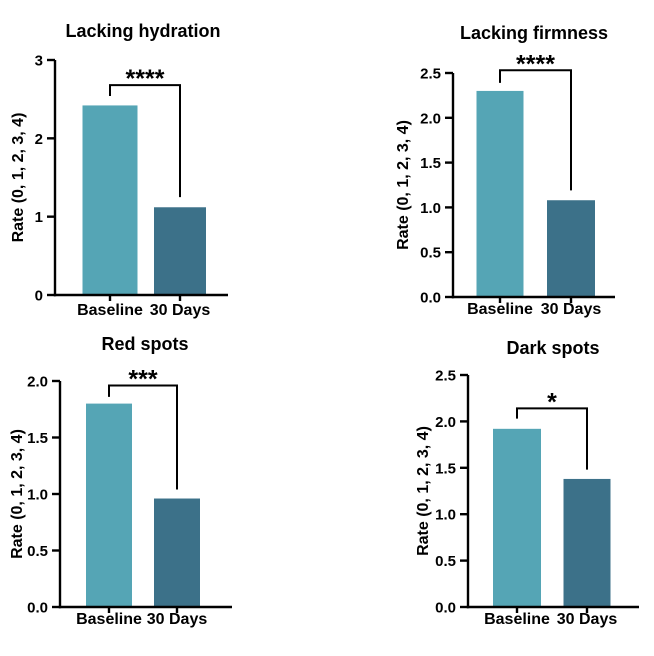 The width and height of the screenshot is (654, 656). What do you see at coordinates (39, 217) in the screenshot?
I see `y-tick-label: 1` at bounding box center [39, 217].